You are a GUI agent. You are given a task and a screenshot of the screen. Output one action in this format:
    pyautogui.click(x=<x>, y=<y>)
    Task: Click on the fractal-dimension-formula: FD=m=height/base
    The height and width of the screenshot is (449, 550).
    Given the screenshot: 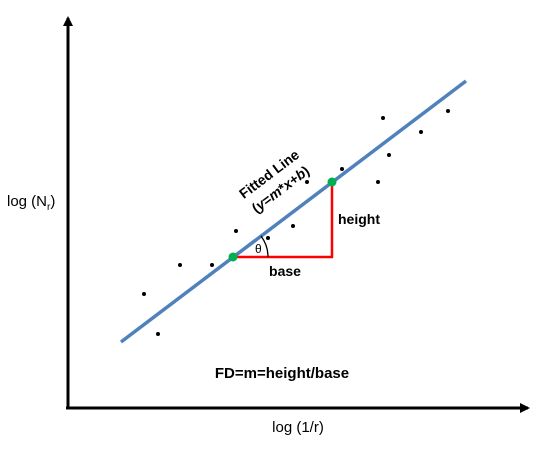 What is the action you would take?
    pyautogui.click(x=282, y=373)
    